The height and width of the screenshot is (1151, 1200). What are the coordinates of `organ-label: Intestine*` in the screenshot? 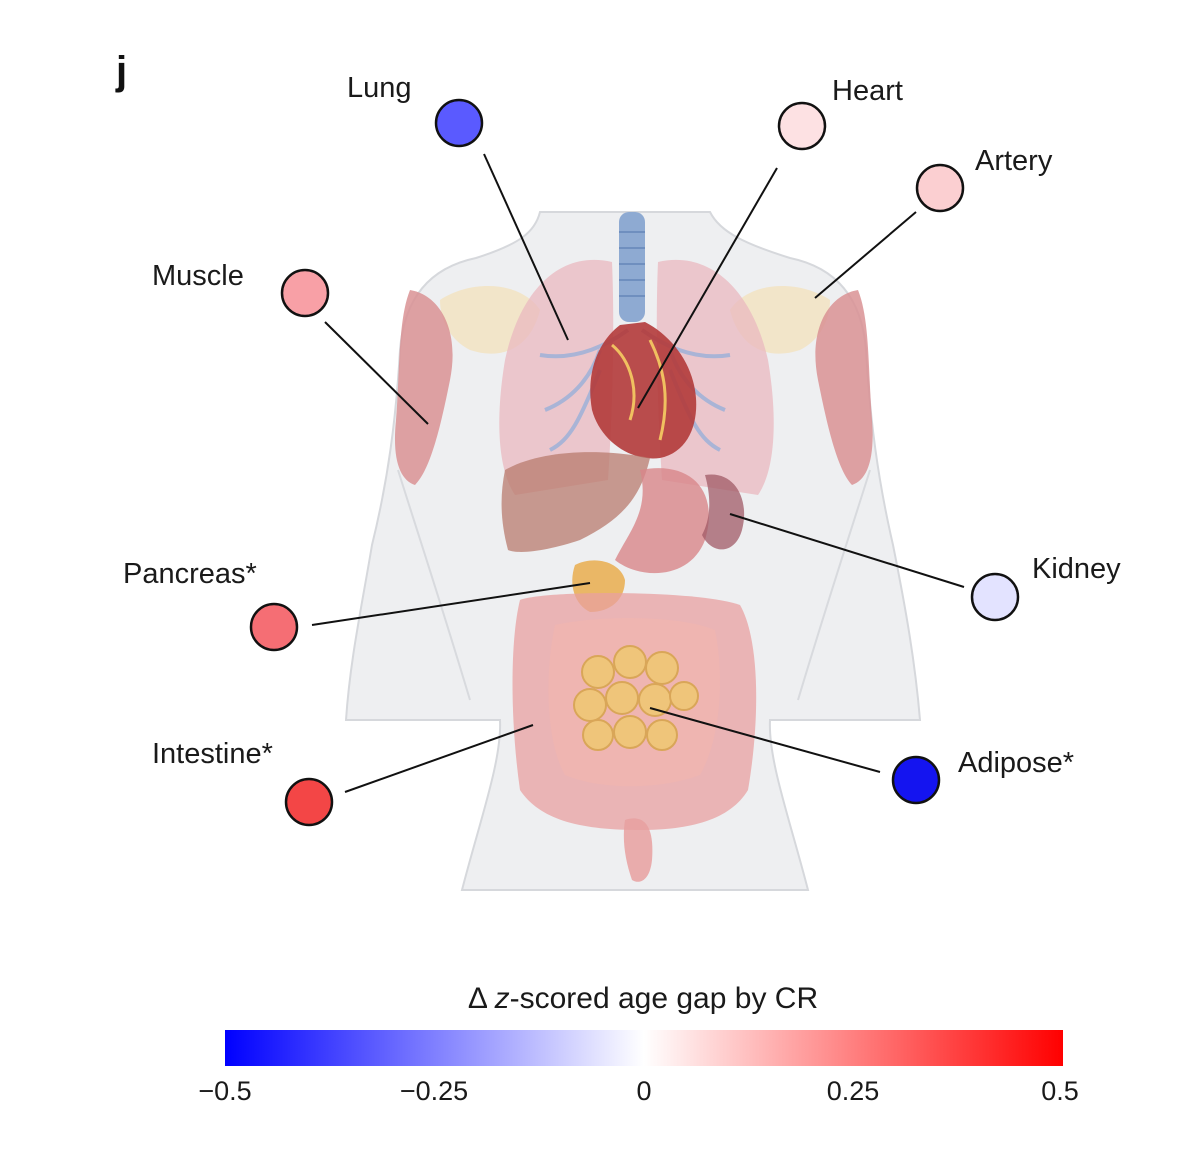 It's located at (212, 754).